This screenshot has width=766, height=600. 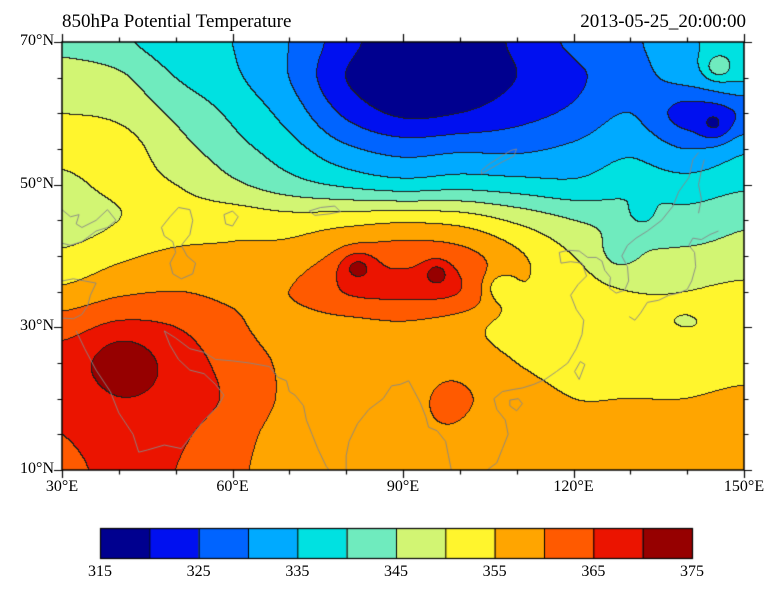 What do you see at coordinates (100, 571) in the screenshot?
I see `colorbar-tick-label: 315` at bounding box center [100, 571].